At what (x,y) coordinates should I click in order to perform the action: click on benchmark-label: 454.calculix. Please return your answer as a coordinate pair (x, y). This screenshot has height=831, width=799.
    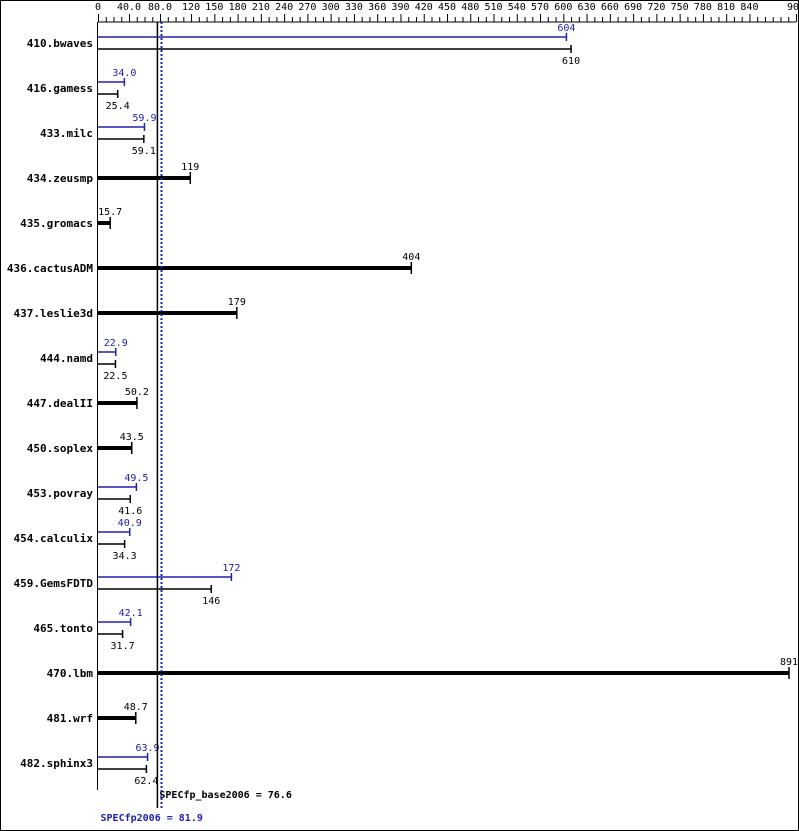
    Looking at the image, I should click on (54, 538).